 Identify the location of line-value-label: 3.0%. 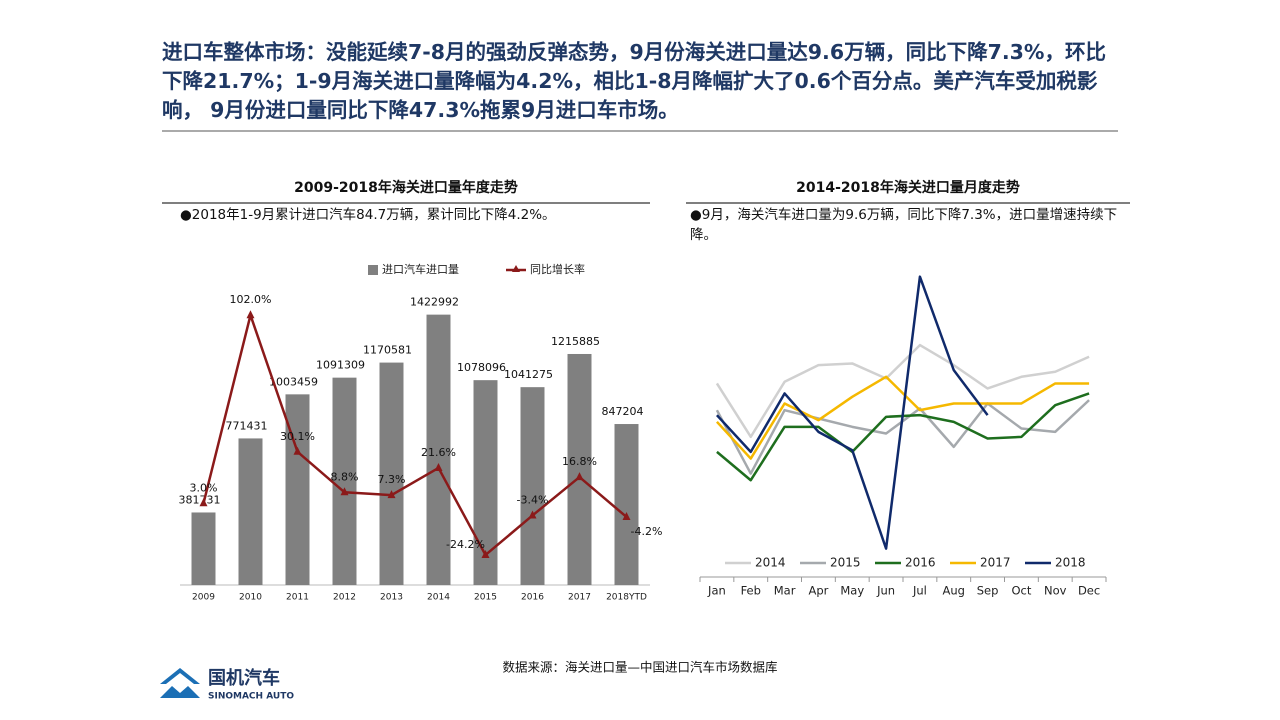
(204, 487).